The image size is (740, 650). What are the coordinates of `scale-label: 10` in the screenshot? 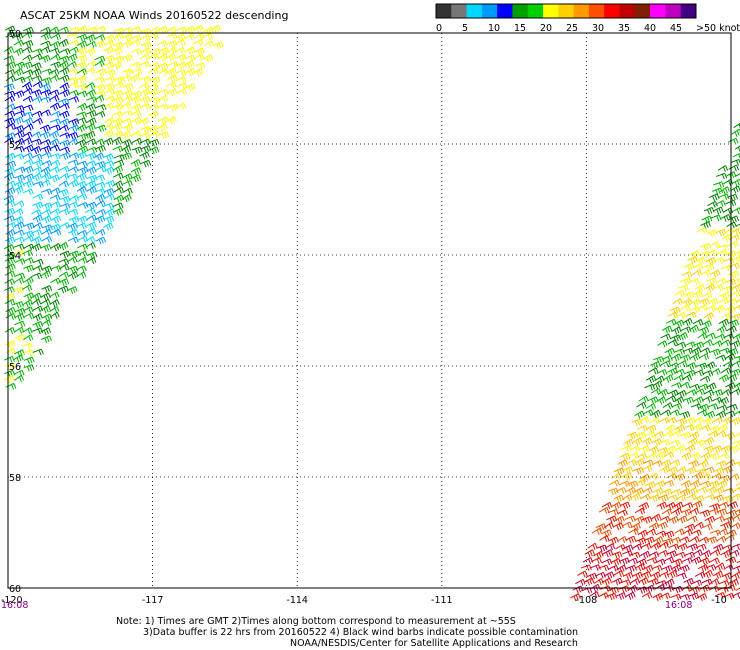 It's located at (494, 28).